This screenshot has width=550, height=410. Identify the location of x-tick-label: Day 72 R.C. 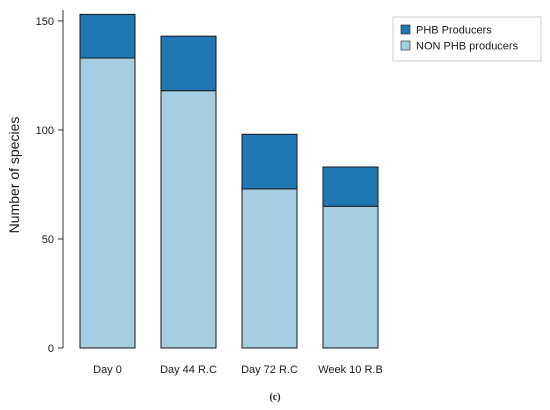
(269, 370).